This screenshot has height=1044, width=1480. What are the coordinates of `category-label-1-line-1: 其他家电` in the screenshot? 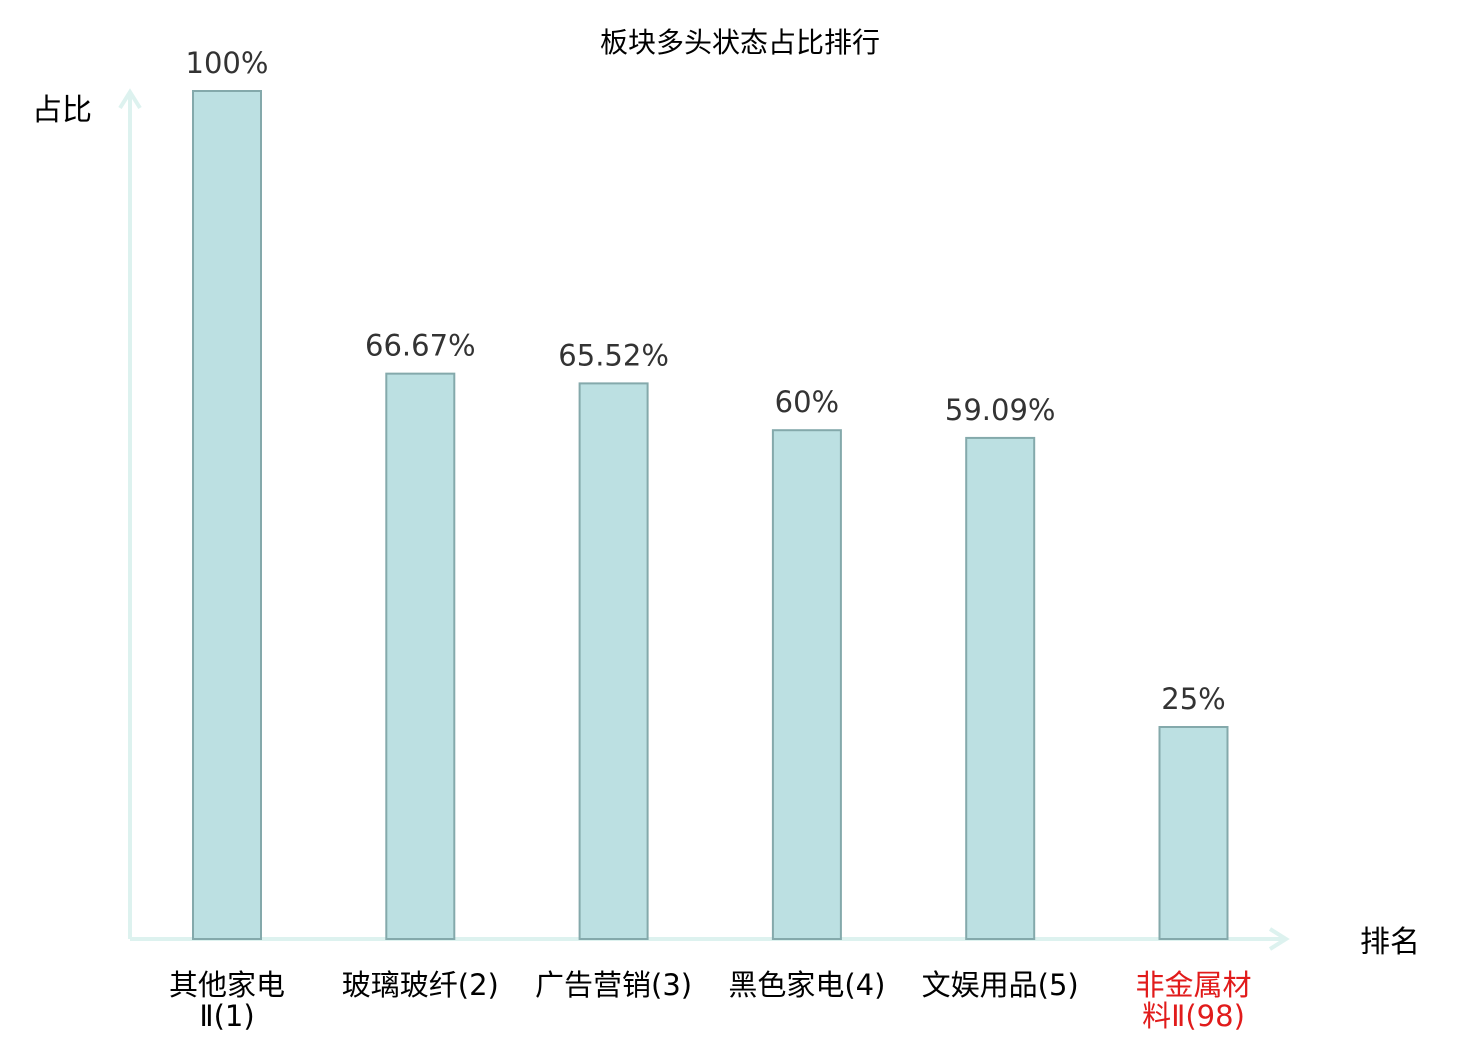 It's located at (227, 985).